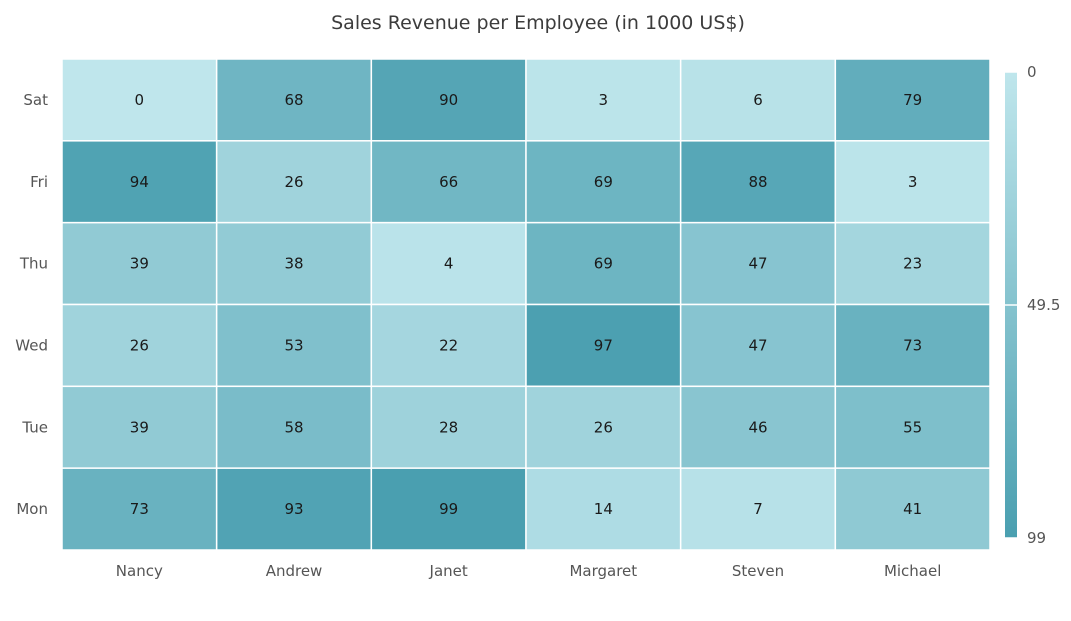  What do you see at coordinates (1036, 538) in the screenshot?
I see `legend-label: 99` at bounding box center [1036, 538].